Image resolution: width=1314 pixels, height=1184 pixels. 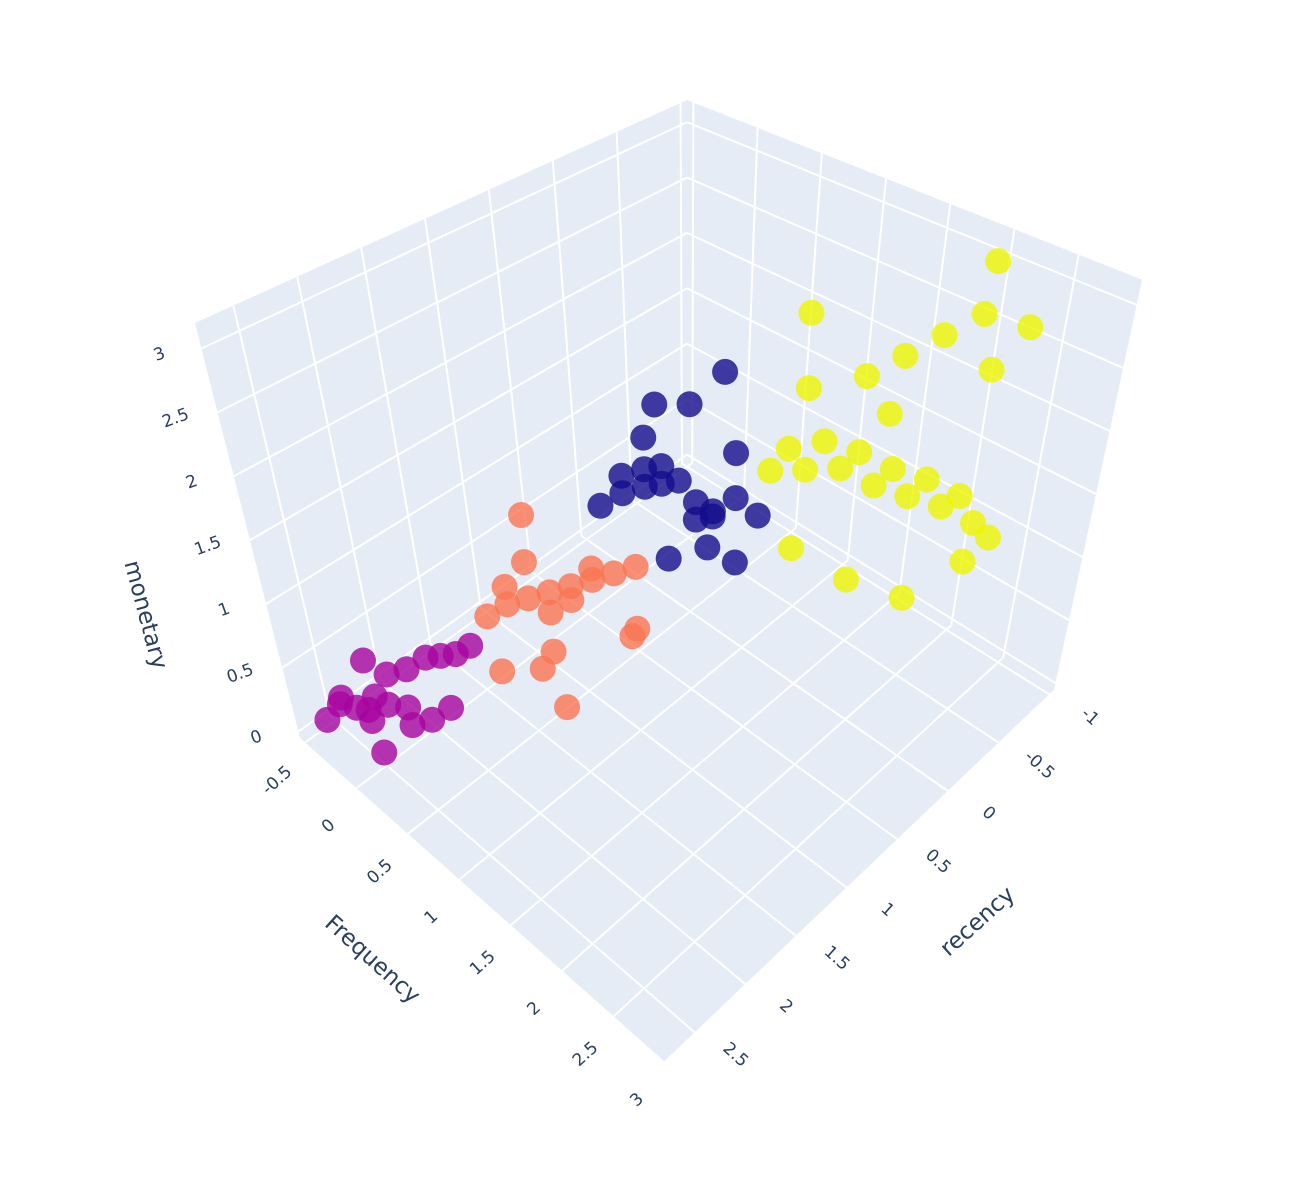 I want to click on tick-label: 2, so click(x=533, y=1009).